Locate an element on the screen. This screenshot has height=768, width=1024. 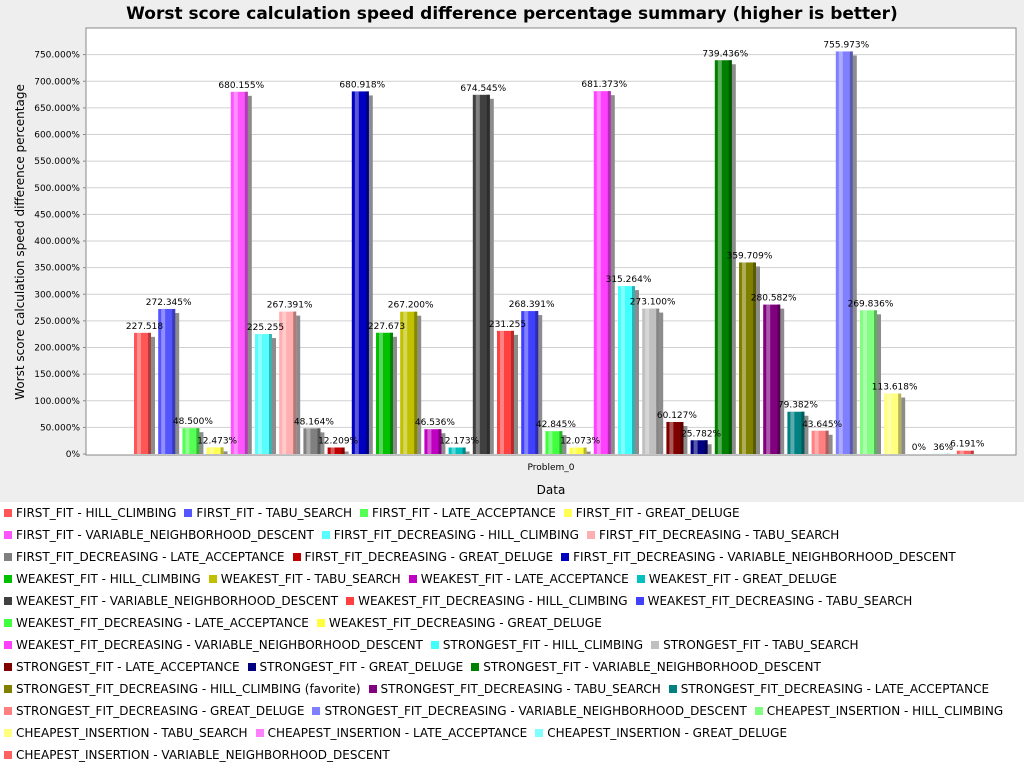
legend-item: STRONGEST_FIT_DECREASING - TABU_SEARCH is located at coordinates (514, 689).